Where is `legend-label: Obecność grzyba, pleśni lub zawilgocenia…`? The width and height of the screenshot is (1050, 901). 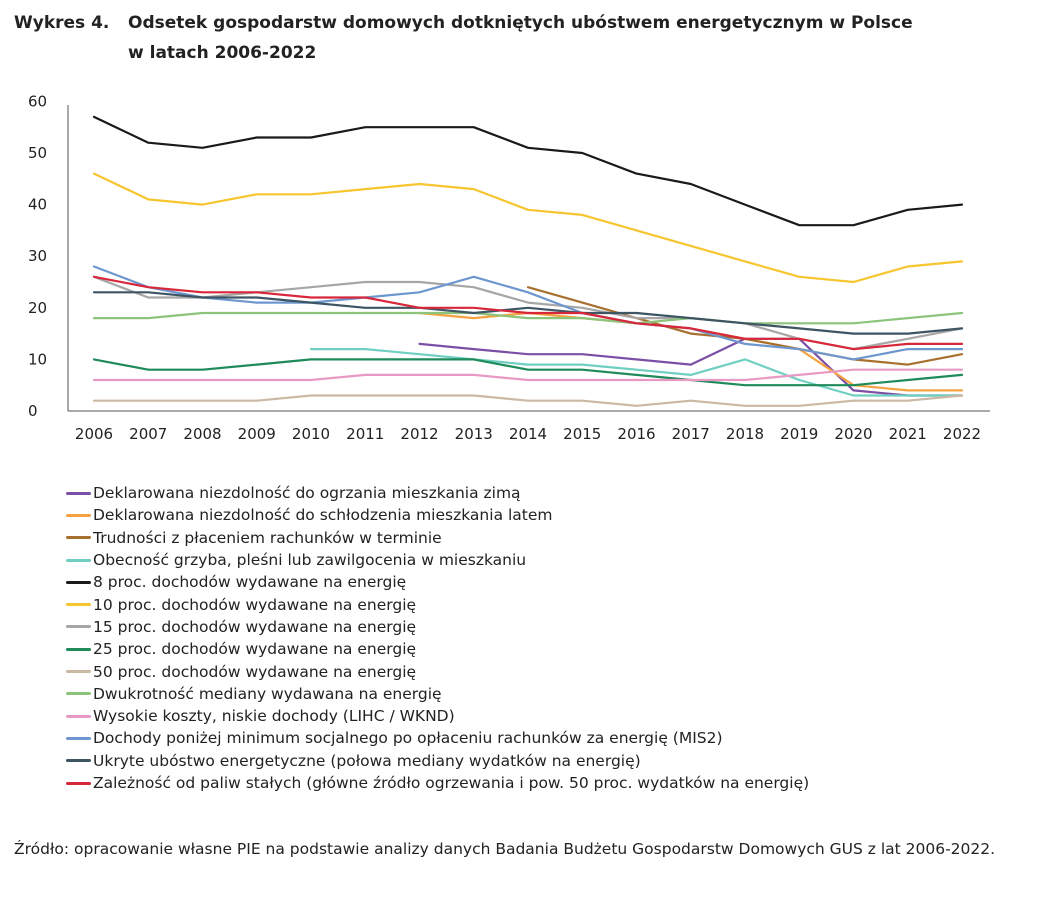 legend-label: Obecność grzyba, pleśni lub zawilgocenia… is located at coordinates (310, 560).